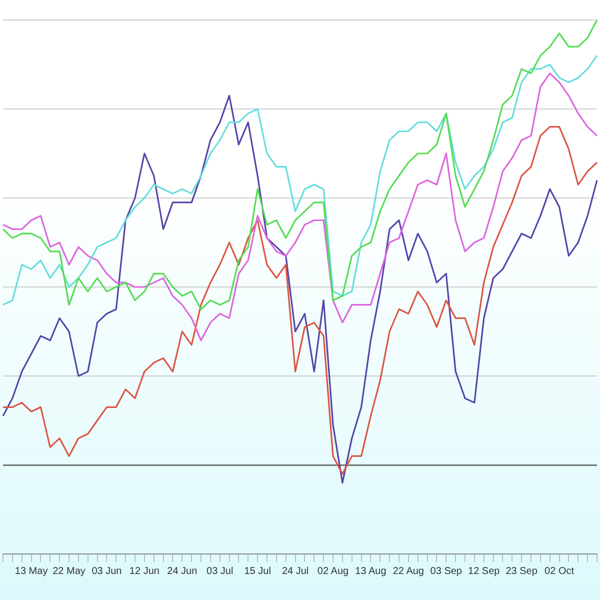 The image size is (600, 600). I want to click on x-tick-label: 03 Jul, so click(220, 571).